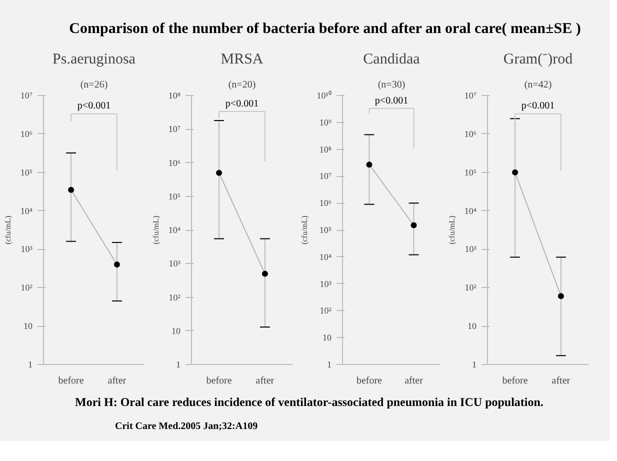 Image resolution: width=617 pixels, height=461 pixels. Describe the element at coordinates (325, 122) in the screenshot. I see `y-tick-label: 10⁹` at that location.